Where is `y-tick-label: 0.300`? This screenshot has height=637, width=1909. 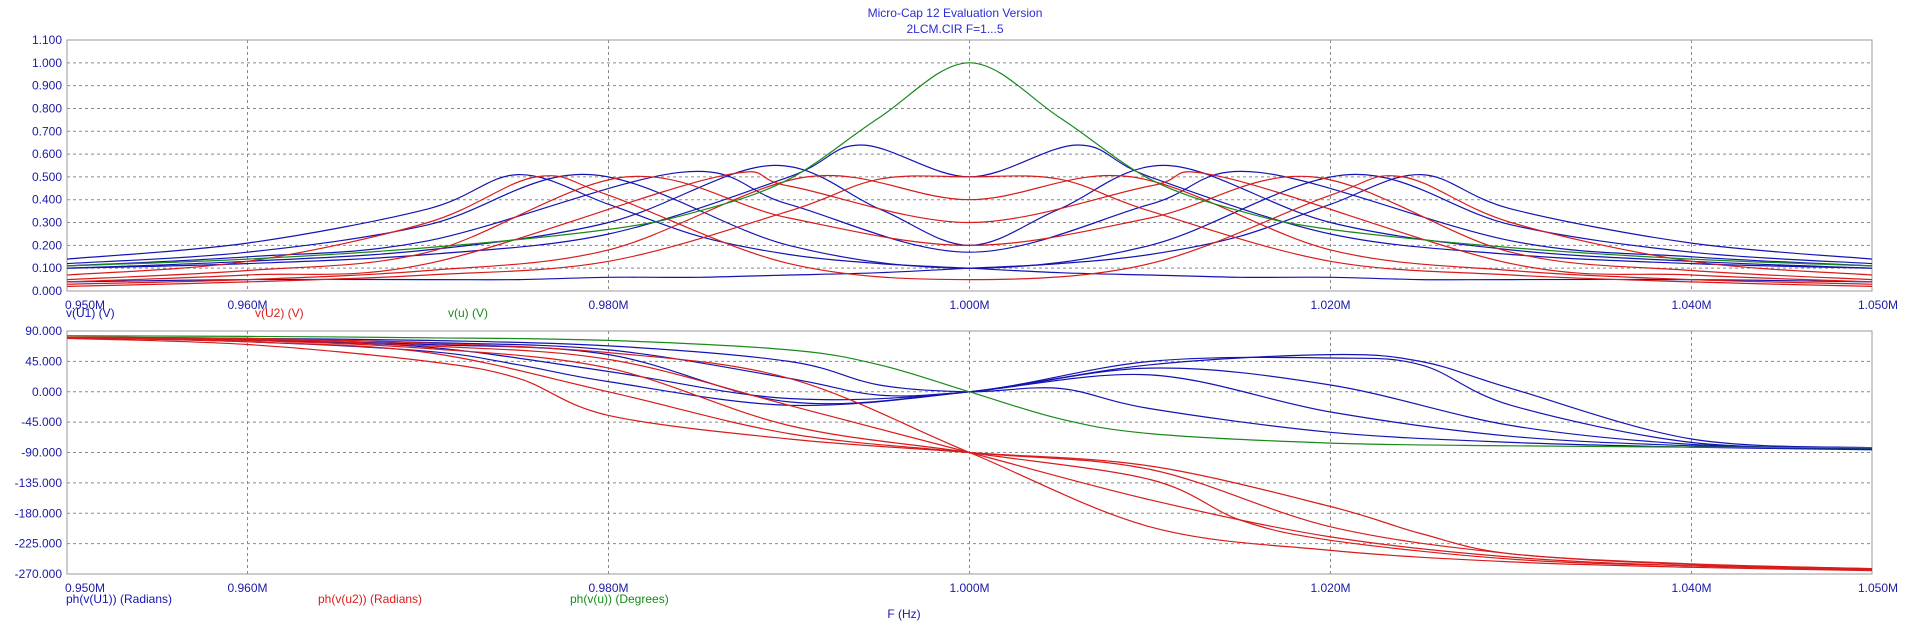
y-tick-label: 0.300 is located at coordinates (47, 223).